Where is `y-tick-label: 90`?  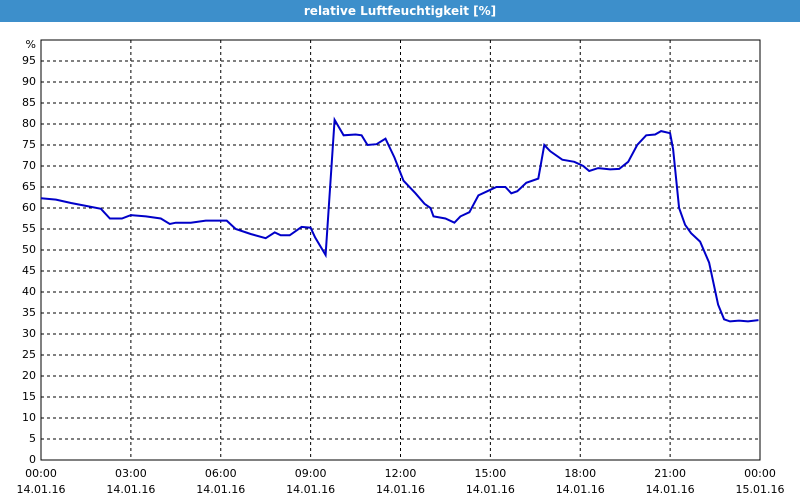
y-tick-label: 90 is located at coordinates (29, 81).